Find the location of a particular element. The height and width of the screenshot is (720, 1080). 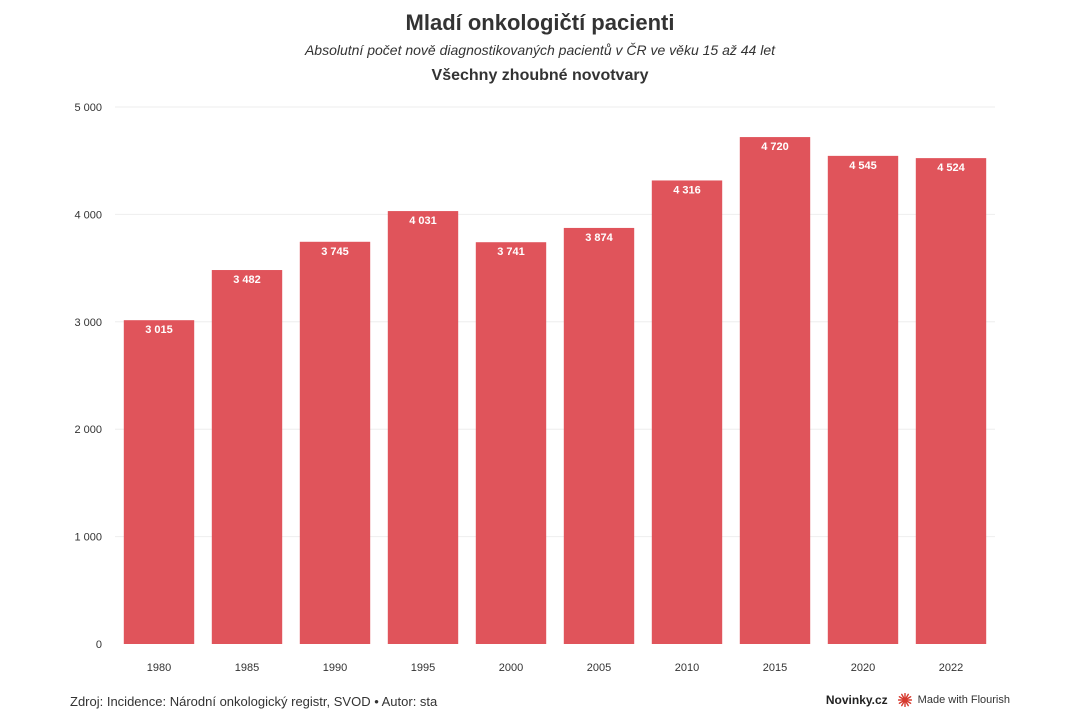

flourish-icon is located at coordinates (904, 700).